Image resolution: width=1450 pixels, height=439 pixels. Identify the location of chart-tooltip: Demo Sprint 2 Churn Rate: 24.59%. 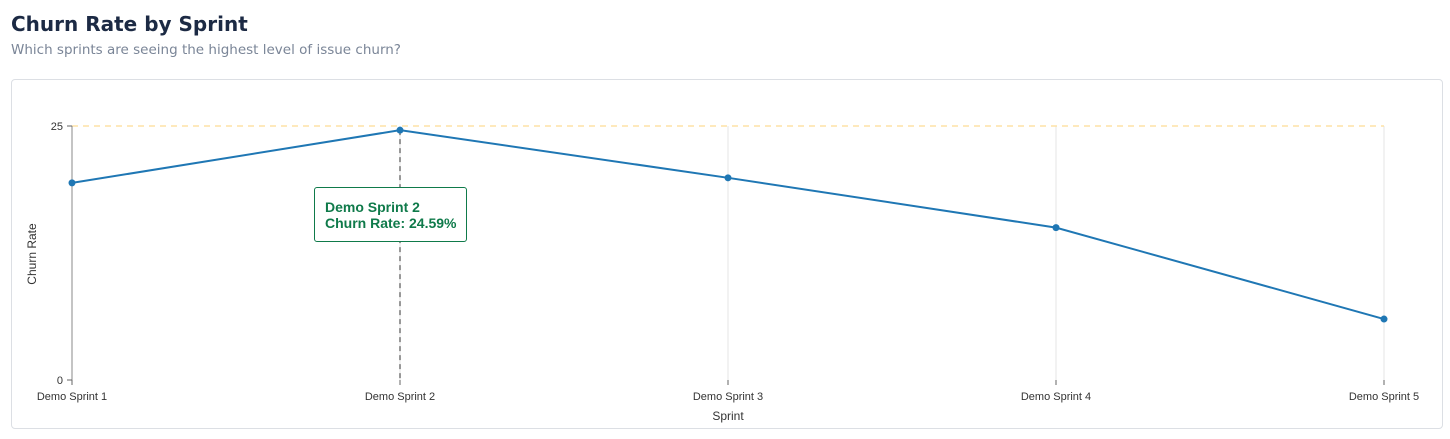
(391, 214).